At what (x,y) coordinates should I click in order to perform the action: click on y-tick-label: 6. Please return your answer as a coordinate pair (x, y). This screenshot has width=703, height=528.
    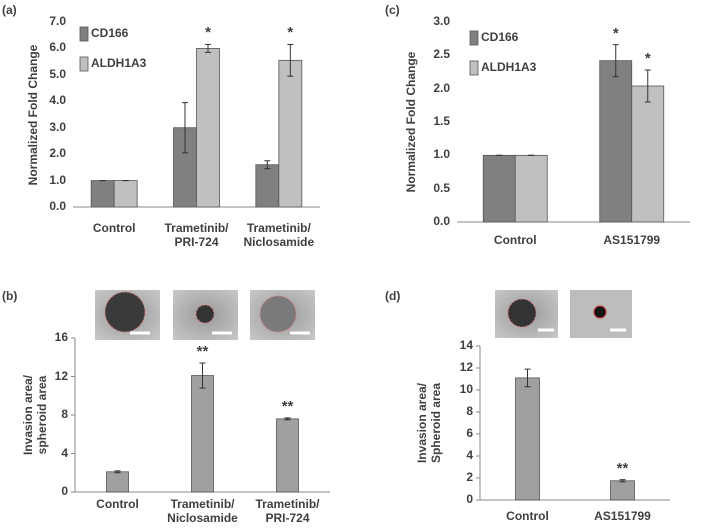
    Looking at the image, I should click on (469, 433).